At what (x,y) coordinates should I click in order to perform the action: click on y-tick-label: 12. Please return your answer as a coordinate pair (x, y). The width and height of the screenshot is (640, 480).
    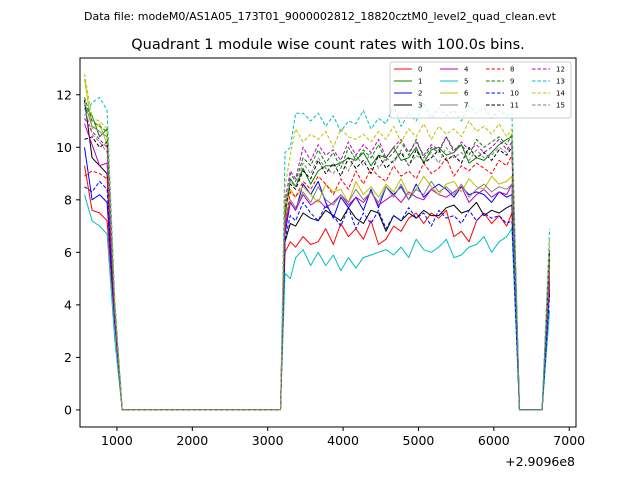
    Looking at the image, I should click on (64, 94).